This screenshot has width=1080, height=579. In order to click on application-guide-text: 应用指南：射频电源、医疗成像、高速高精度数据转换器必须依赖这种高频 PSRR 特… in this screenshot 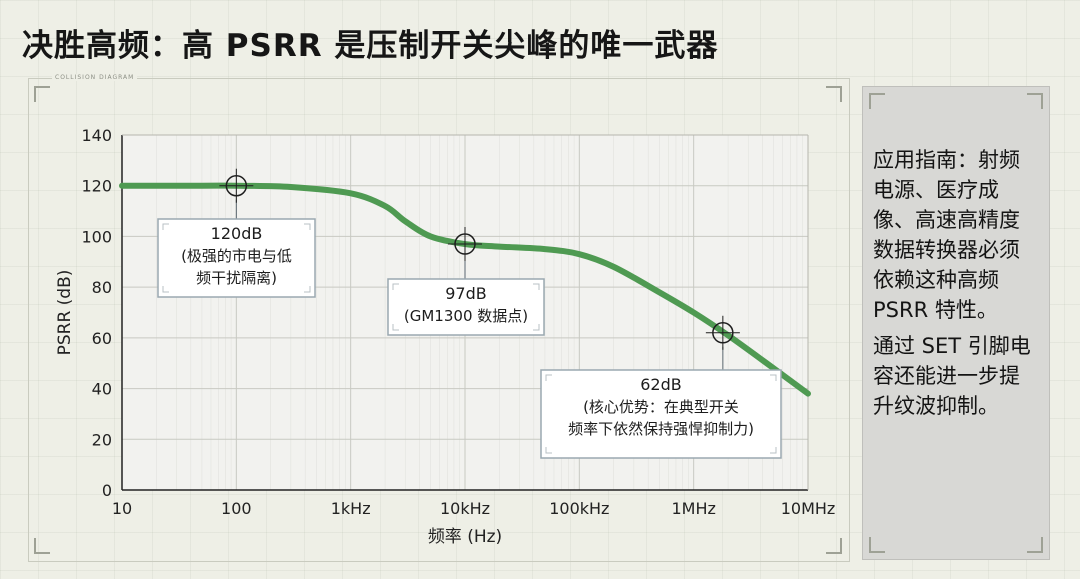, I will do `click(946, 235)`.